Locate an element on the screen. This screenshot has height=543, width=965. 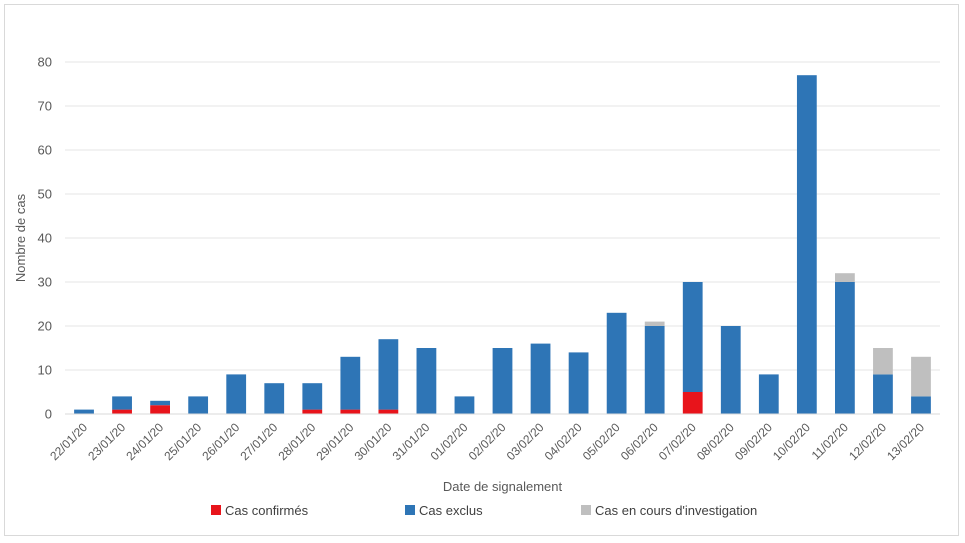
legend-label: Cas confirmés is located at coordinates (267, 510).